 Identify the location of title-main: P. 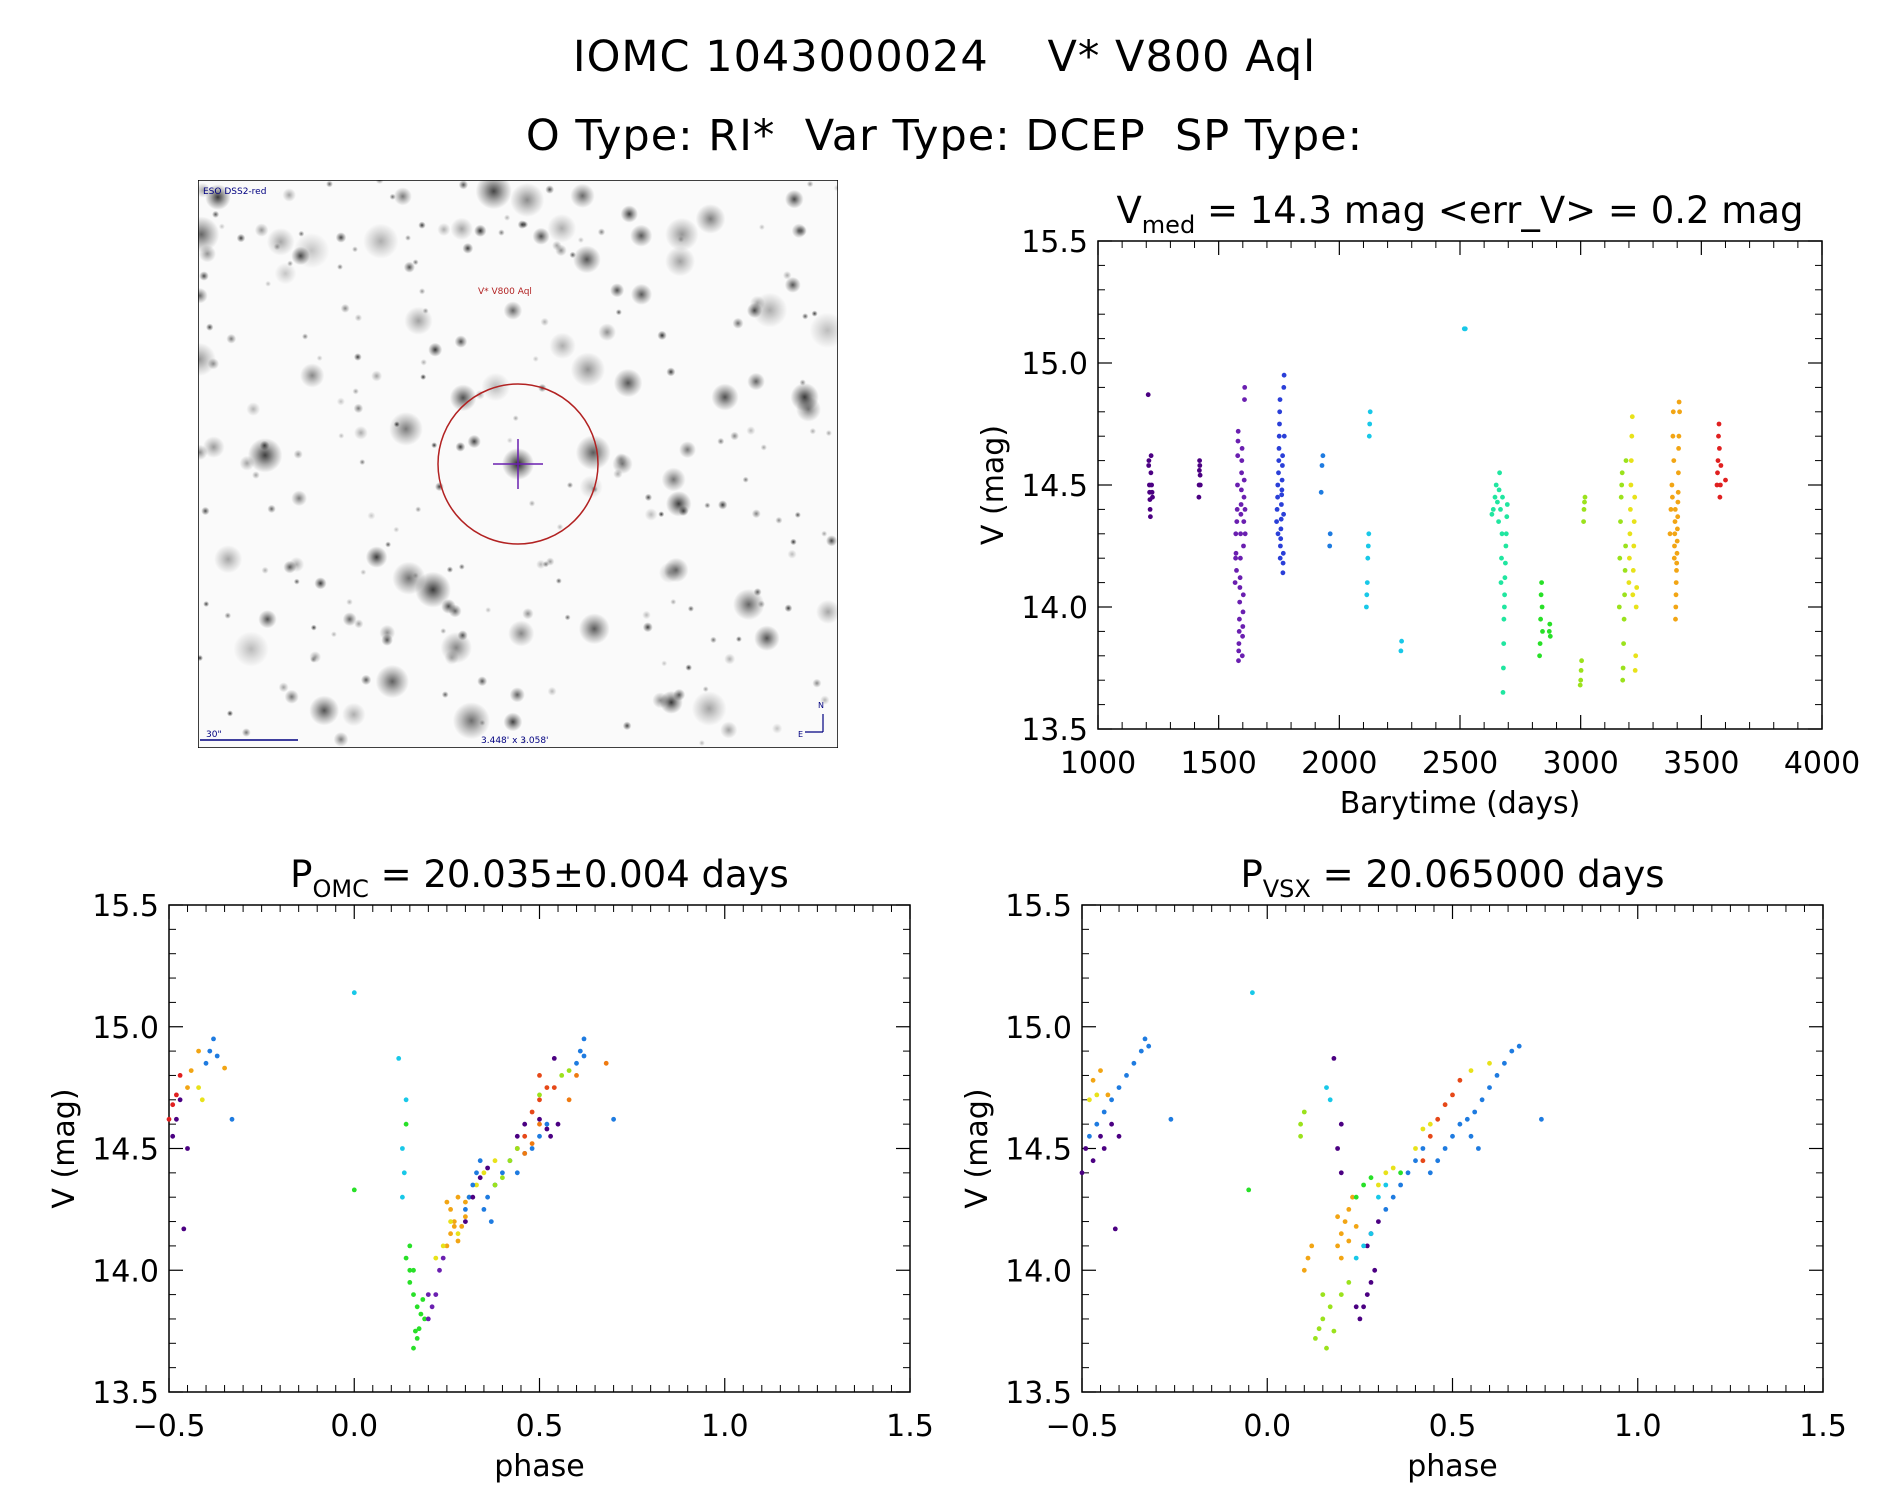
(301, 874).